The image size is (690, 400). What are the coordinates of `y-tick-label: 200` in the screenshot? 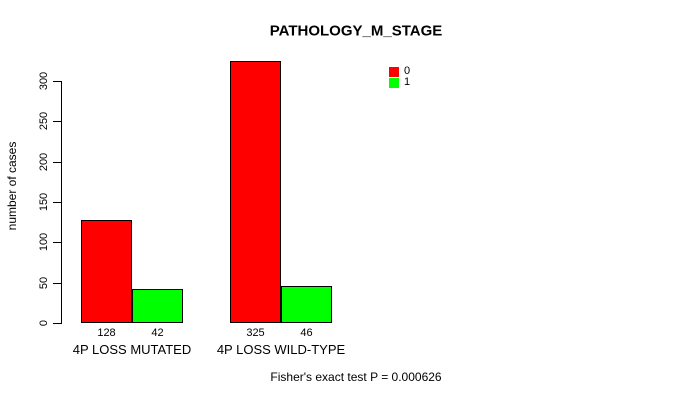 It's located at (44, 161).